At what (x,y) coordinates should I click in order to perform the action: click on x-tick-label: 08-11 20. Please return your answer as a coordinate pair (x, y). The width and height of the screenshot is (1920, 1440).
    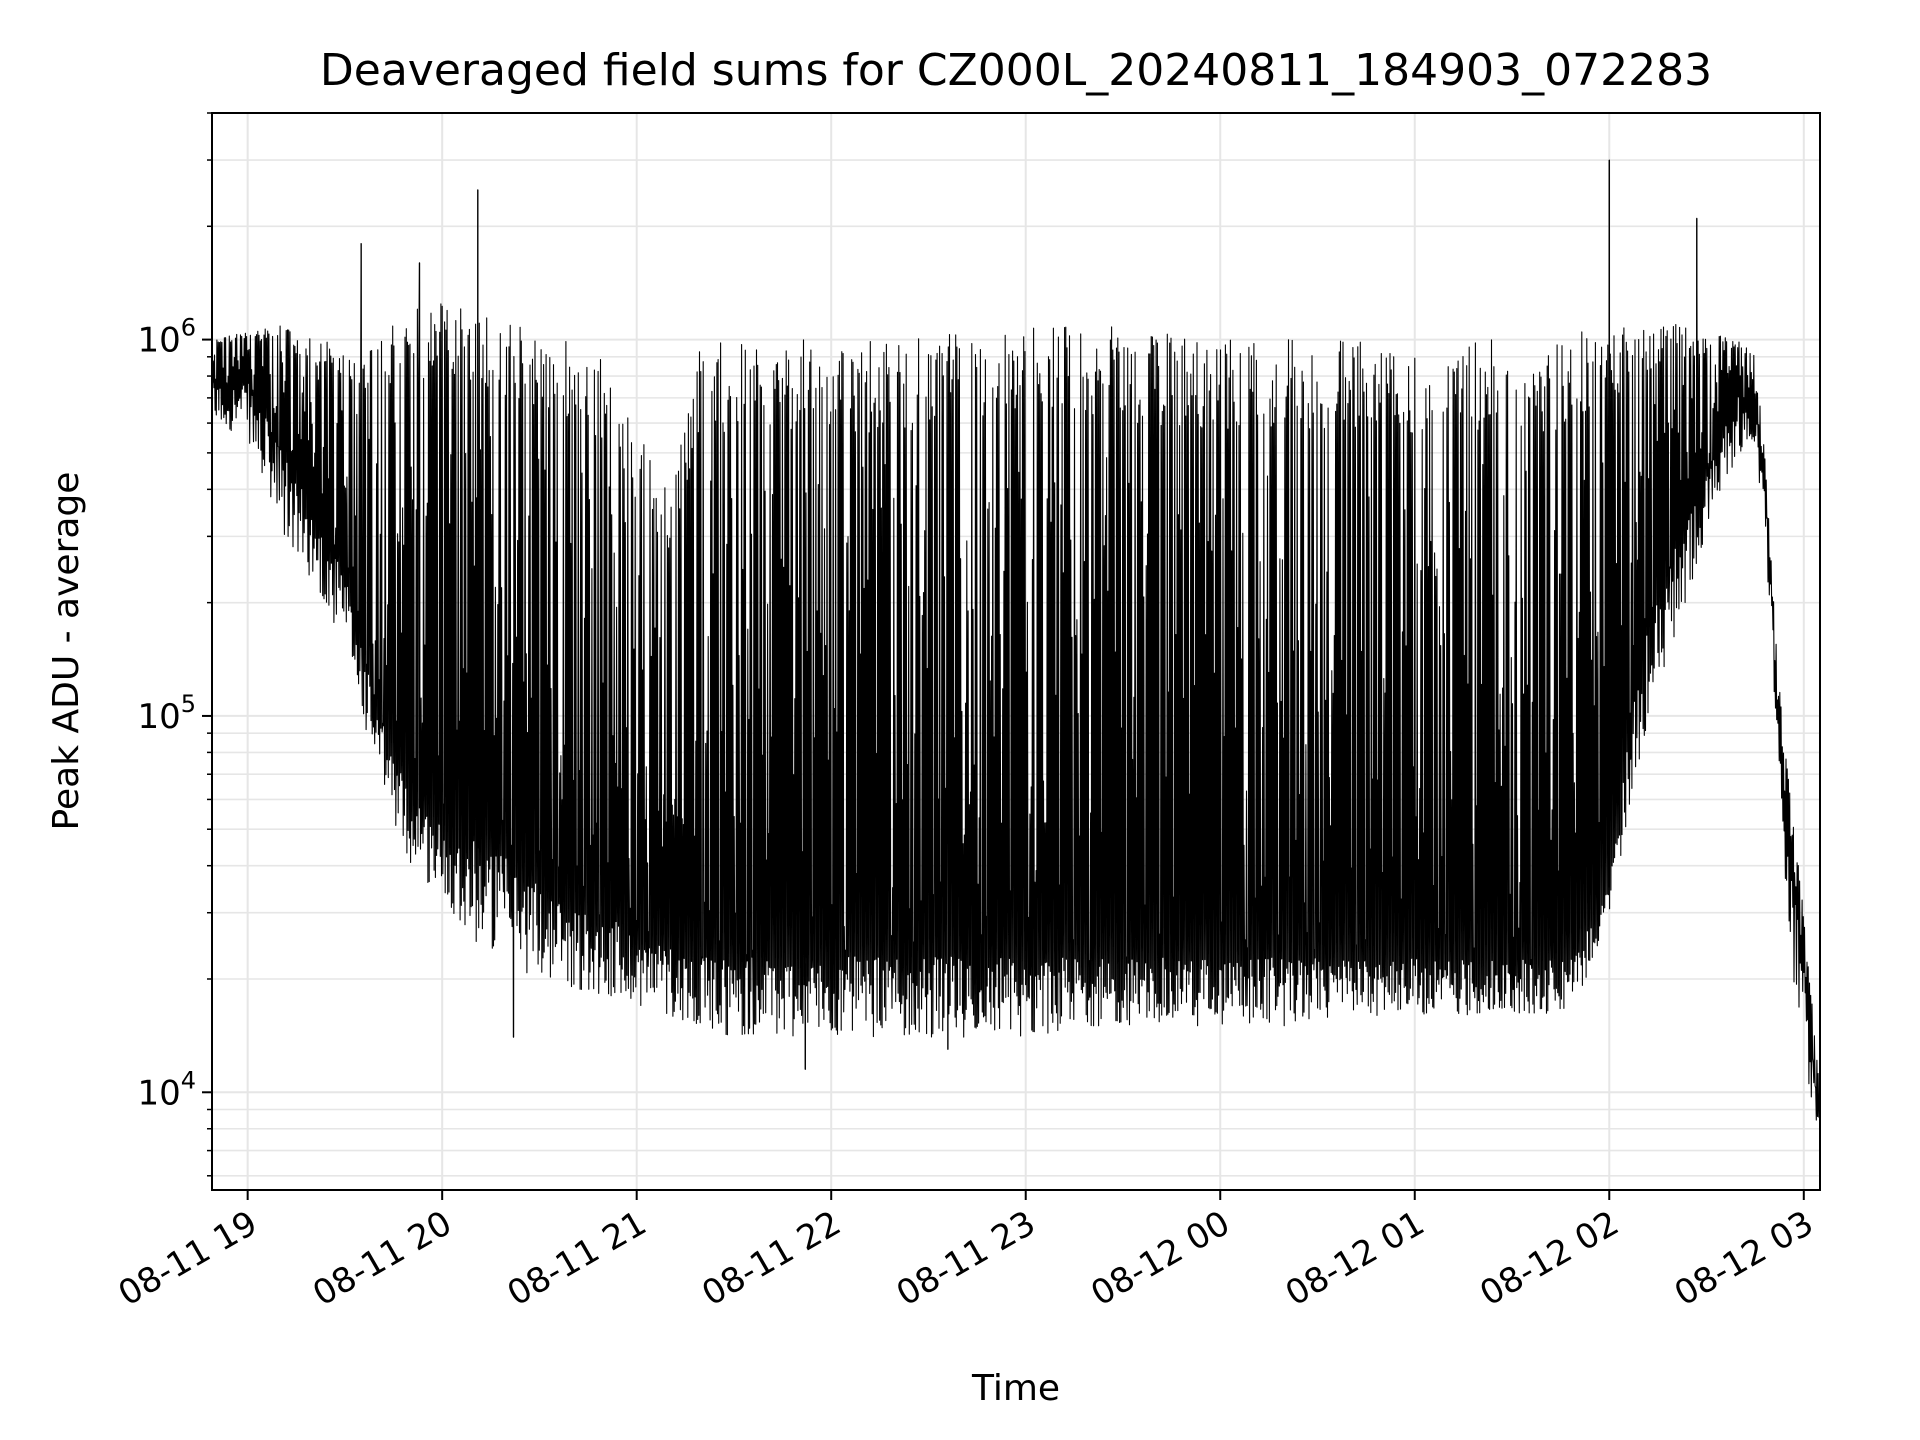
    Looking at the image, I should click on (382, 1258).